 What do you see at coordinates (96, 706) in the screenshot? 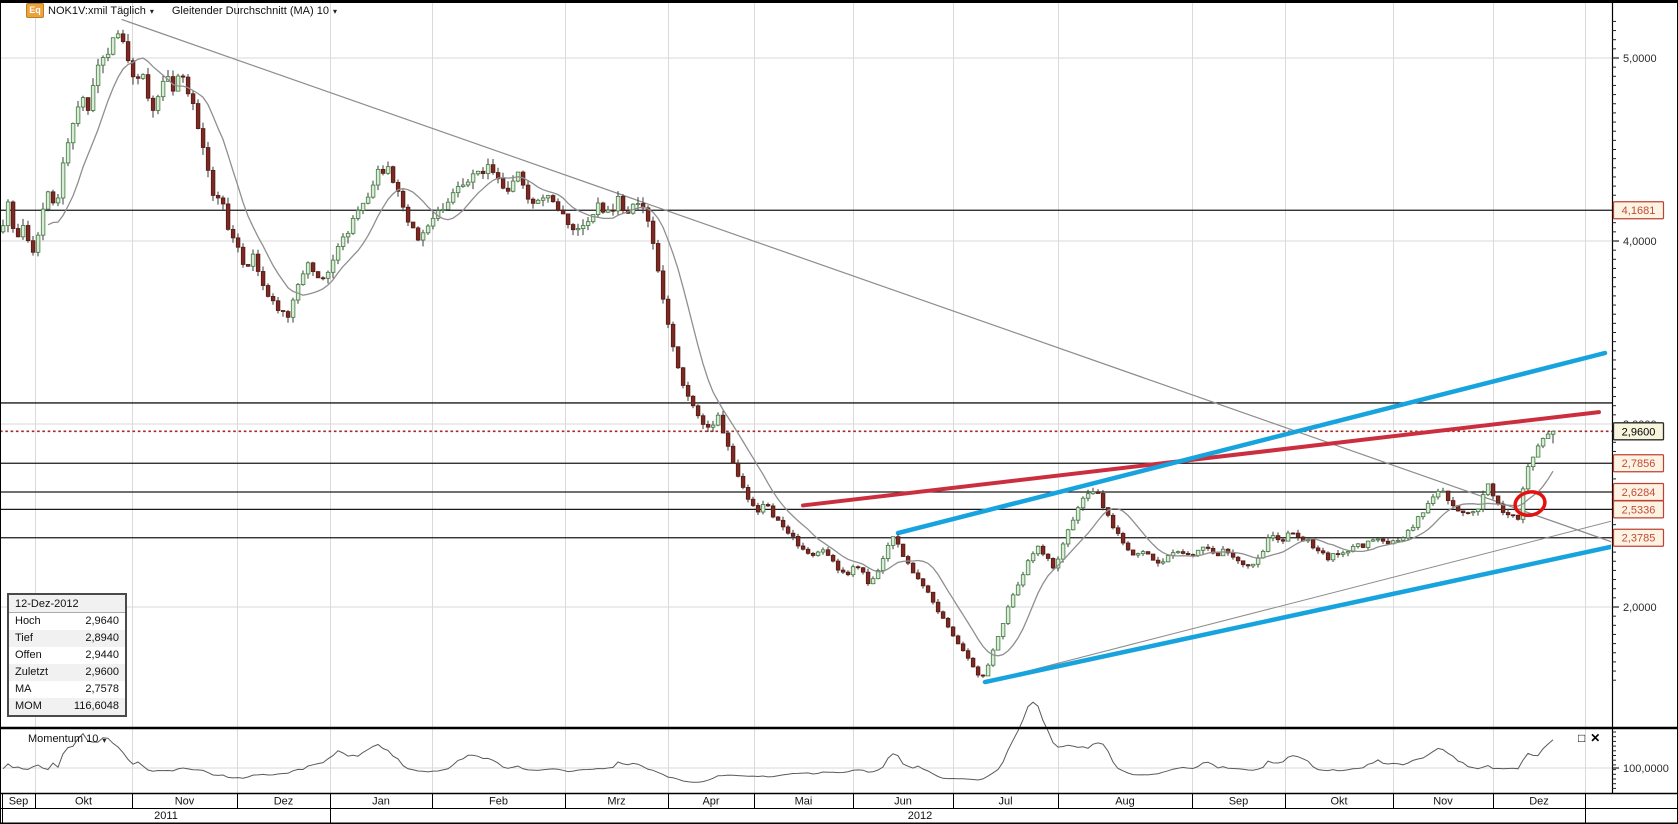
I see `row-value: 116,6048` at bounding box center [96, 706].